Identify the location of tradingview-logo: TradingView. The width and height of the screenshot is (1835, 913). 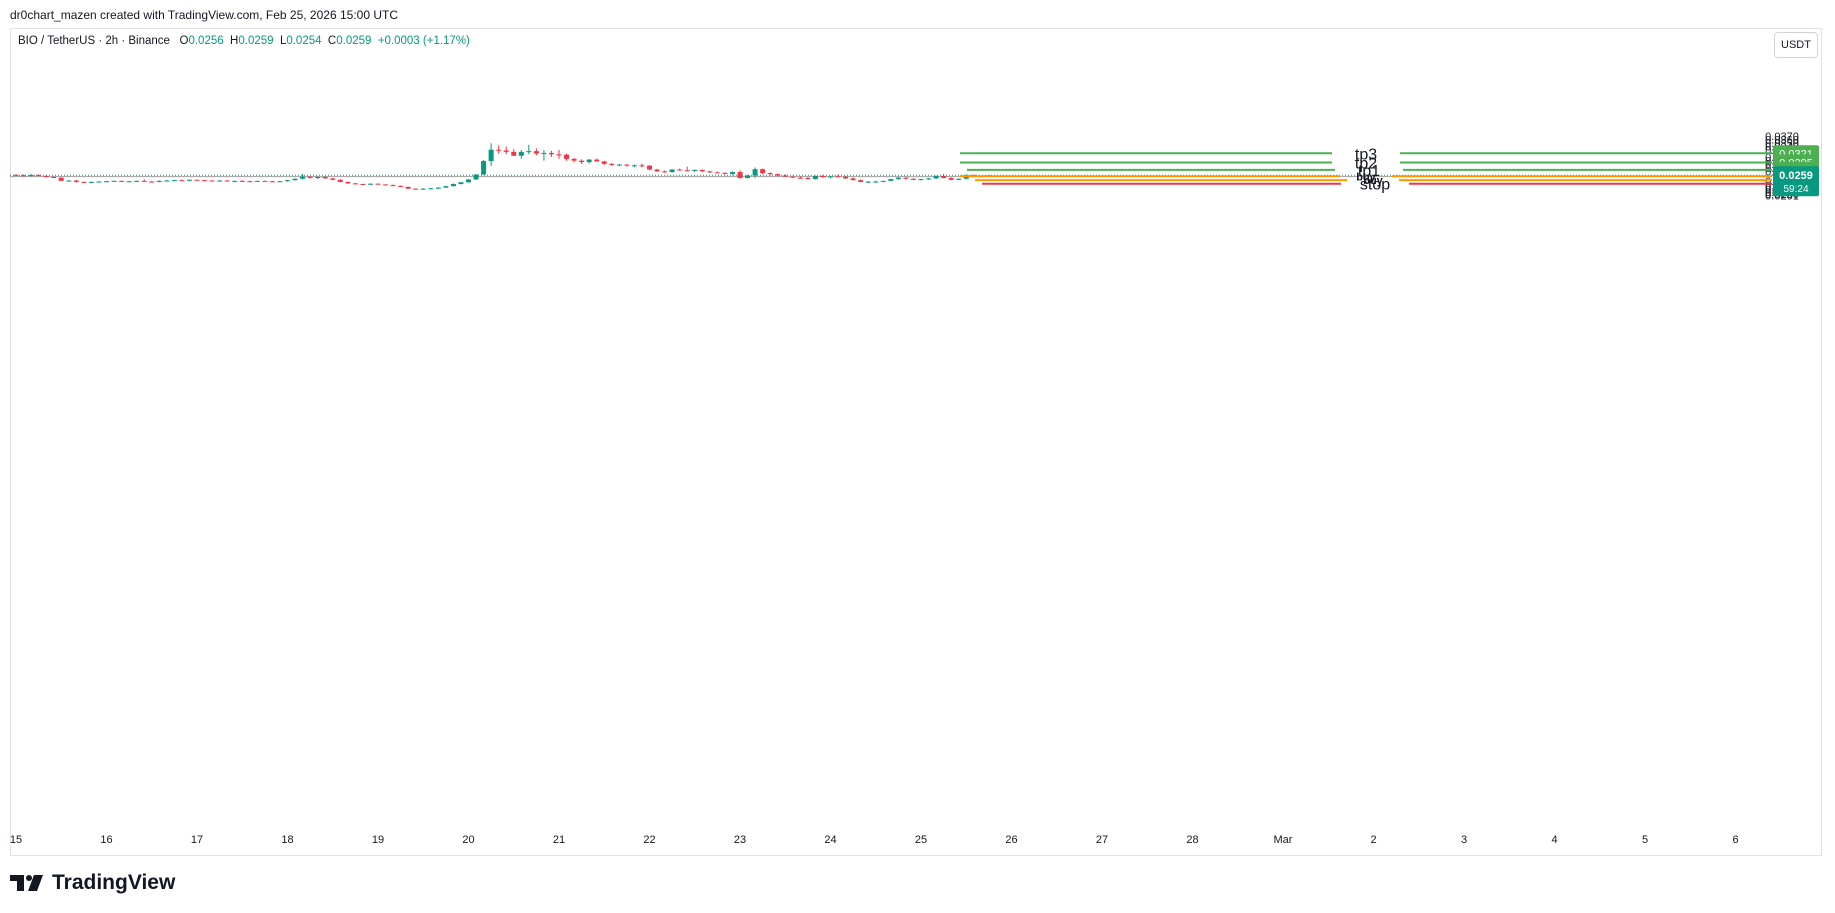
(92, 883).